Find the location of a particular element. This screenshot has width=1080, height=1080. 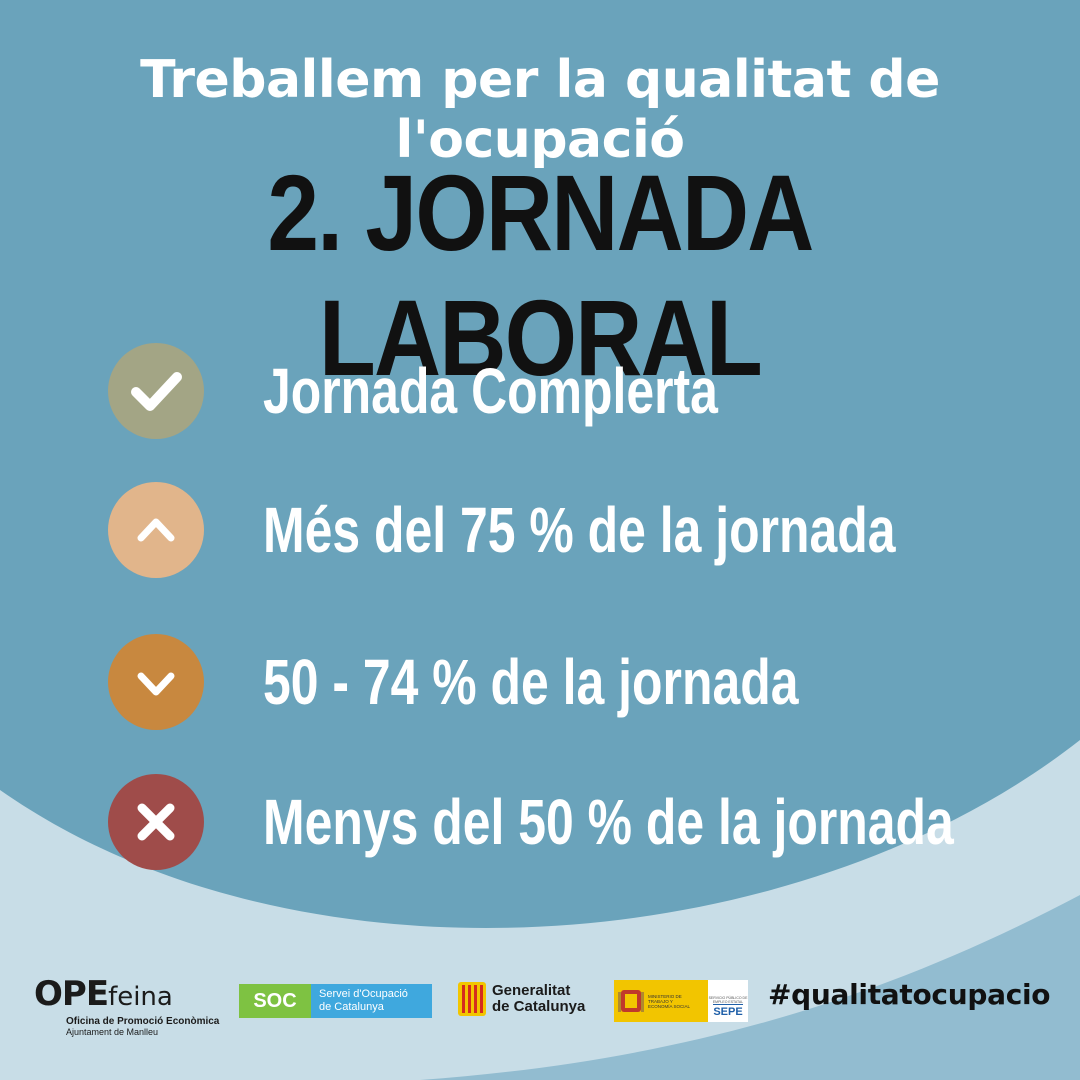

hashtag: #qualitatocupacio is located at coordinates (909, 994).